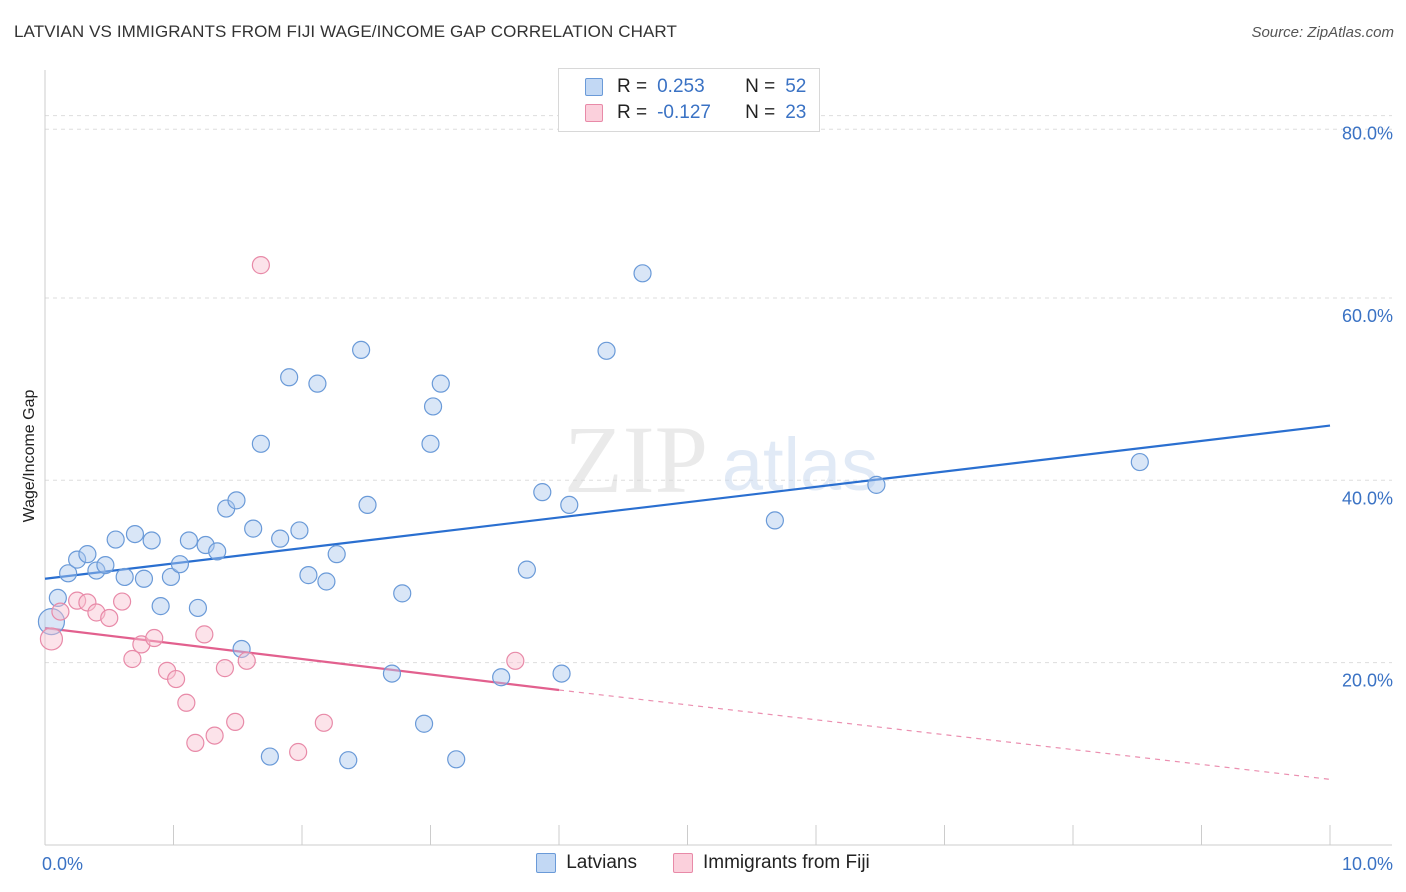 The width and height of the screenshot is (1406, 892). I want to click on legend-r-value: -0.127, so click(684, 112).